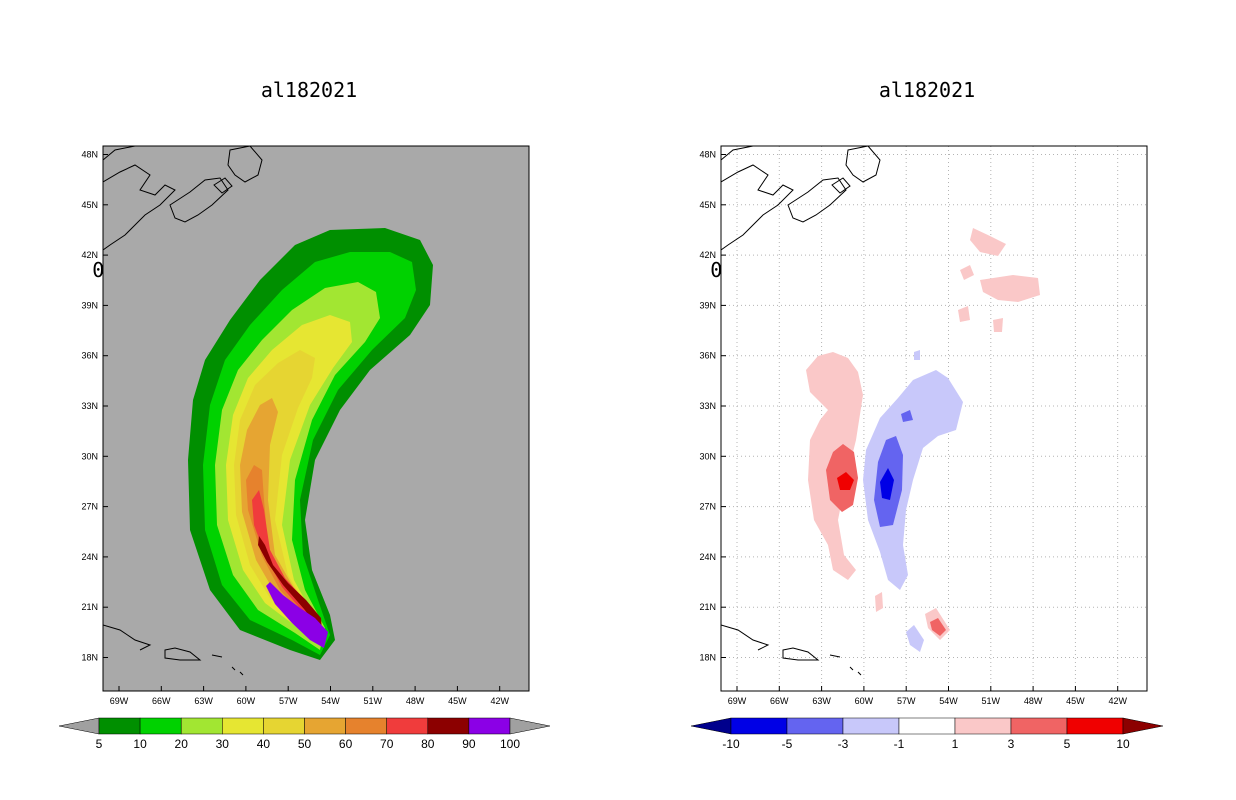 This screenshot has width=1236, height=800. Describe the element at coordinates (964, 314) in the screenshot. I see `positive-1-north-d` at that location.